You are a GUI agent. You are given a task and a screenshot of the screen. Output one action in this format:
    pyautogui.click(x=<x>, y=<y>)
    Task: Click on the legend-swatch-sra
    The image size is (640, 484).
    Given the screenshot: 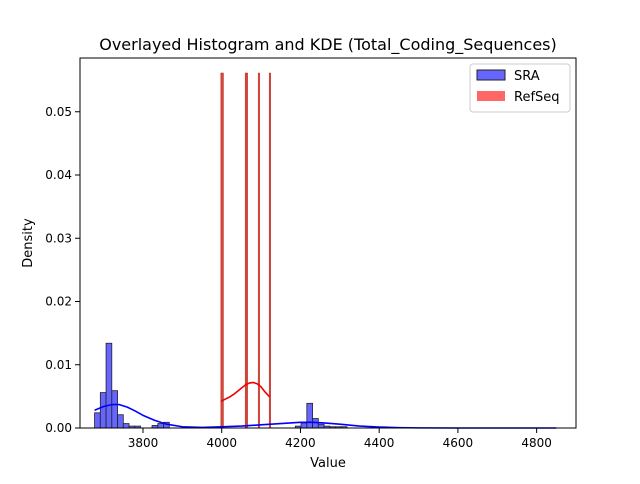 What is the action you would take?
    pyautogui.click(x=491, y=75)
    